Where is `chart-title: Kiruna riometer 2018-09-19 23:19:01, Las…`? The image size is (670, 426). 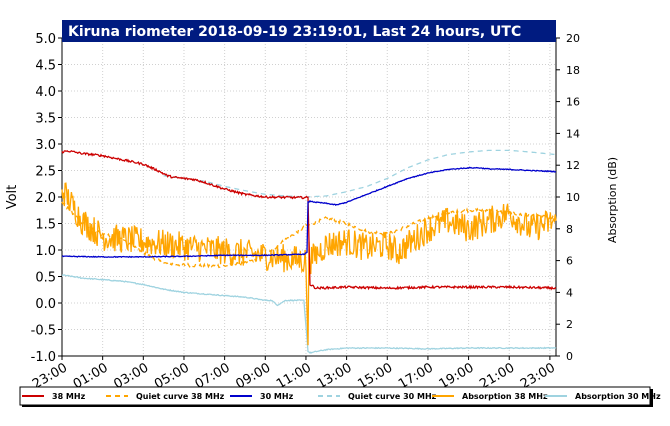
chart-title: Kiruna riometer 2018-09-19 23:19:01, Las… is located at coordinates (294, 32).